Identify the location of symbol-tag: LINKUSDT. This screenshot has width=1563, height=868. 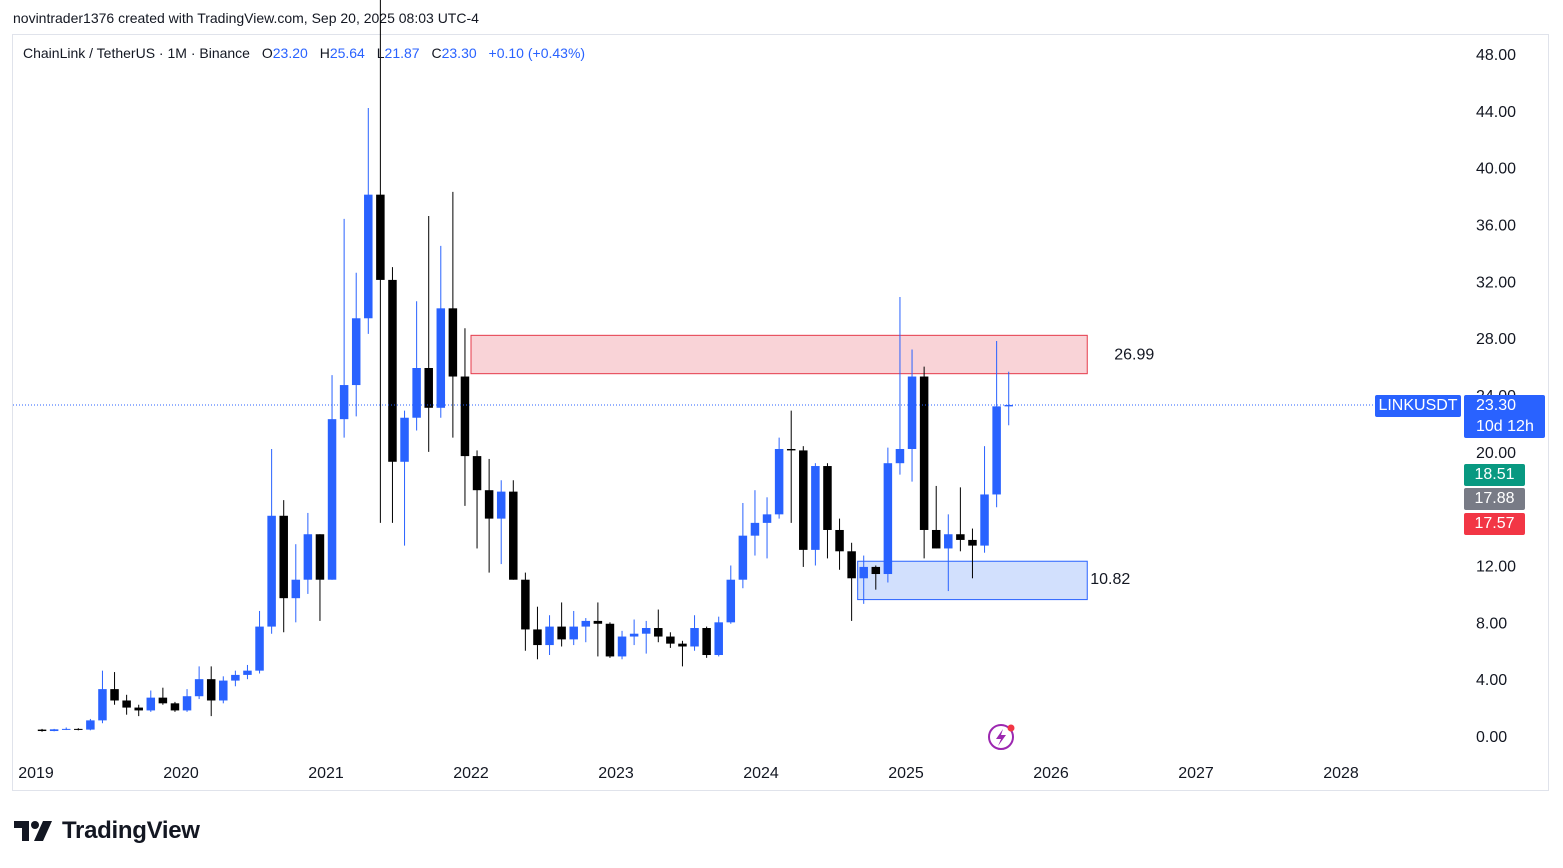
(1418, 406).